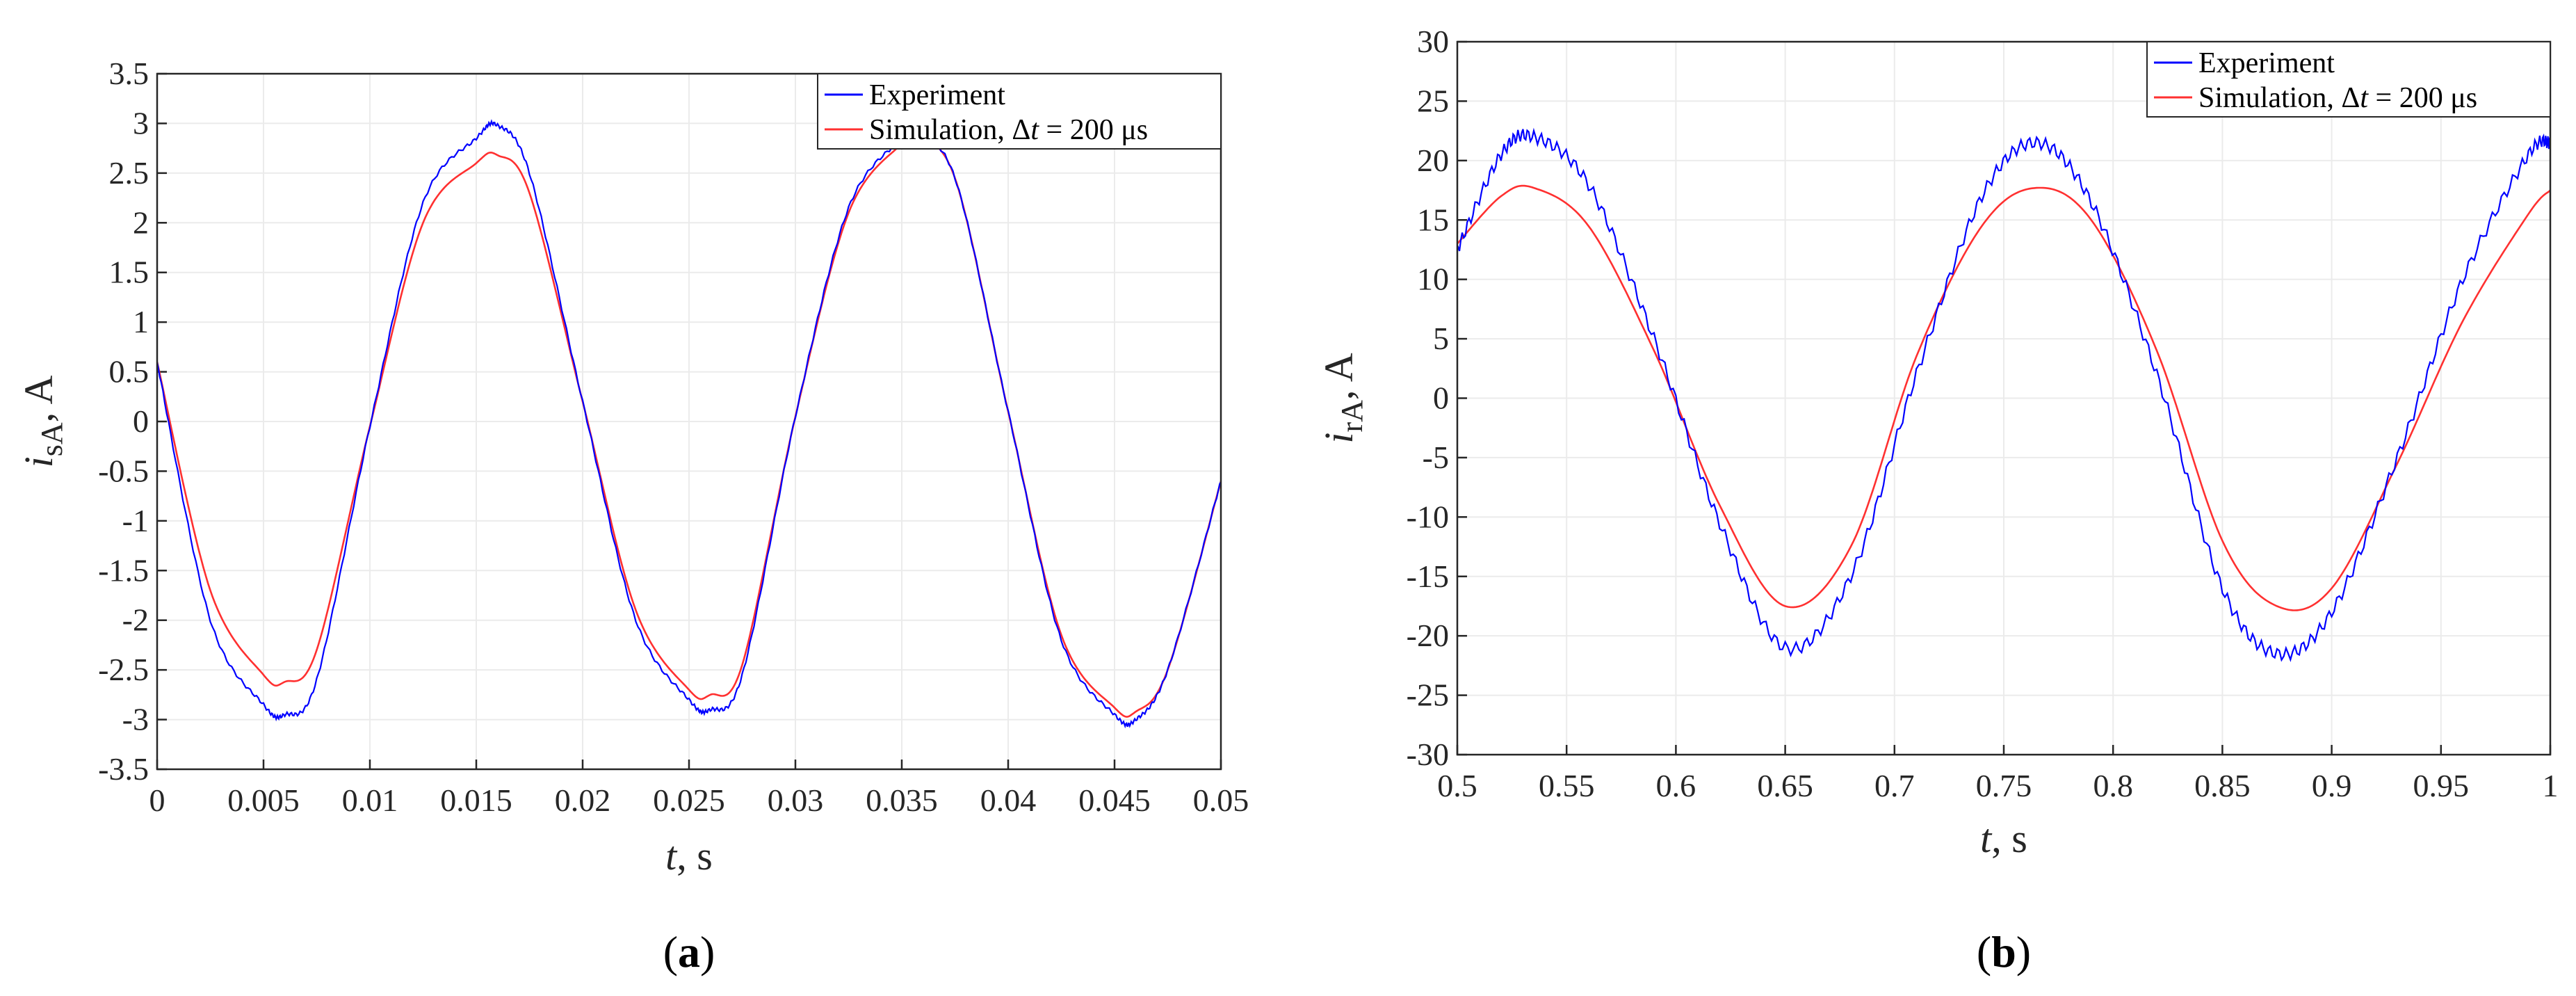 Image resolution: width=2576 pixels, height=996 pixels. I want to click on panel-label: (a), so click(689, 952).